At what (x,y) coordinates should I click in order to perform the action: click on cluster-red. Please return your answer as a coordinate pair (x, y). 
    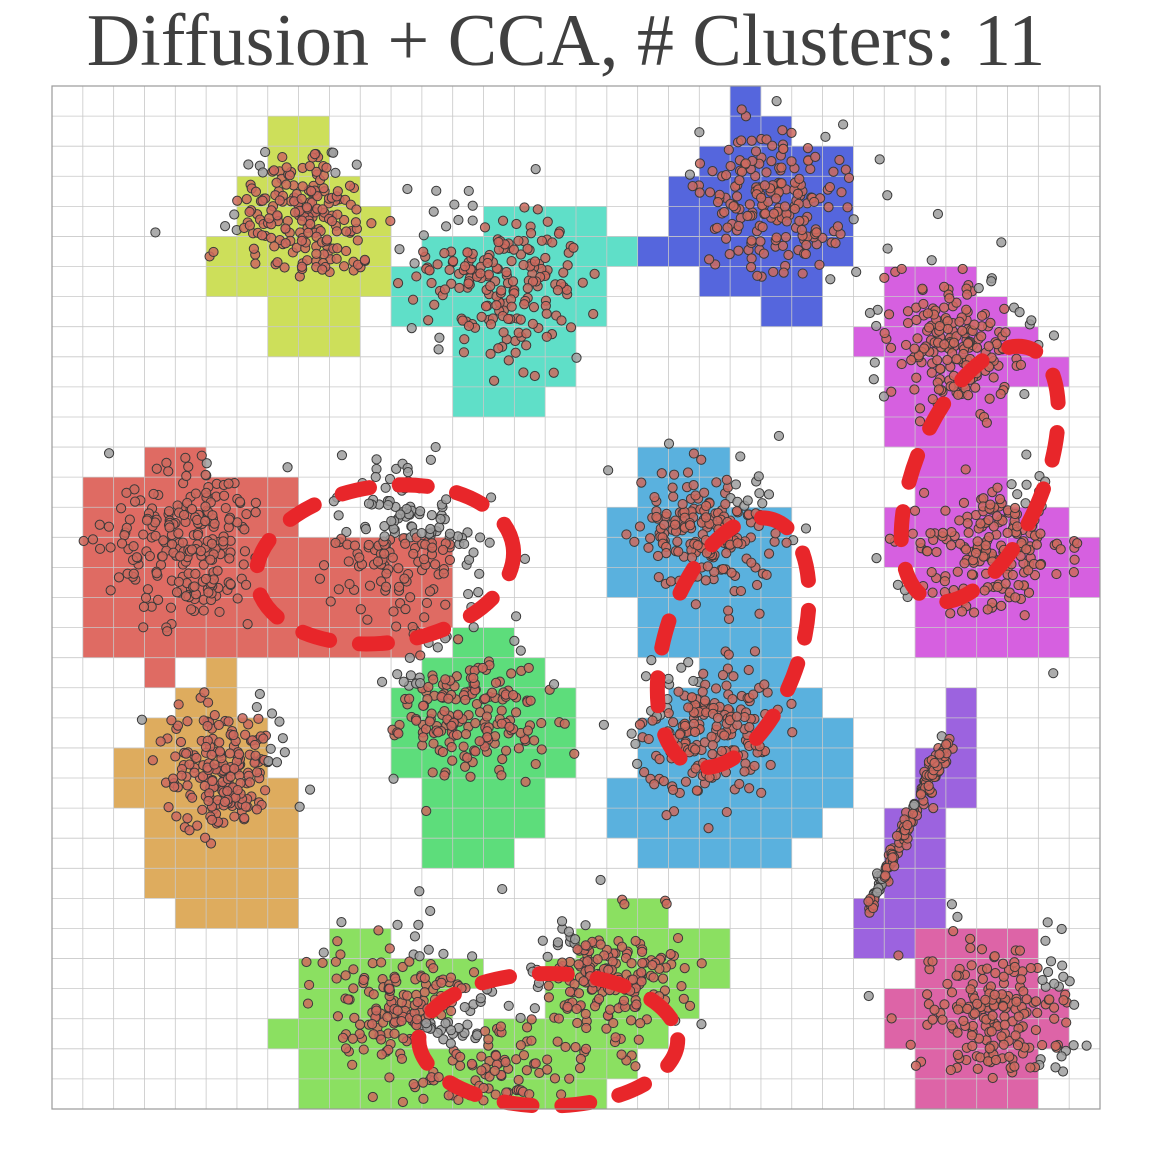
    Looking at the image, I should click on (267, 567).